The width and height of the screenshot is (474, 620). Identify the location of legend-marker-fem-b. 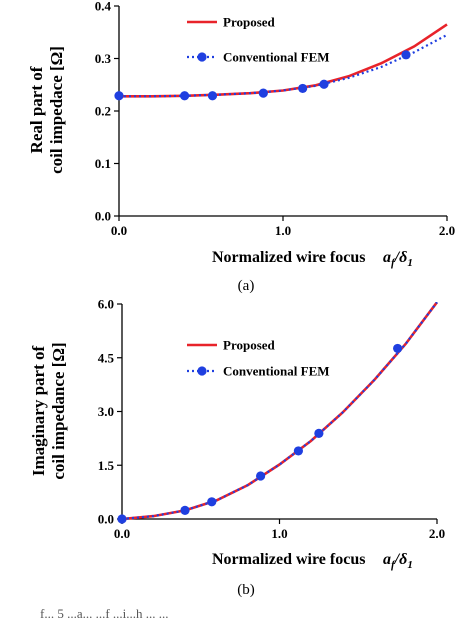
(202, 371).